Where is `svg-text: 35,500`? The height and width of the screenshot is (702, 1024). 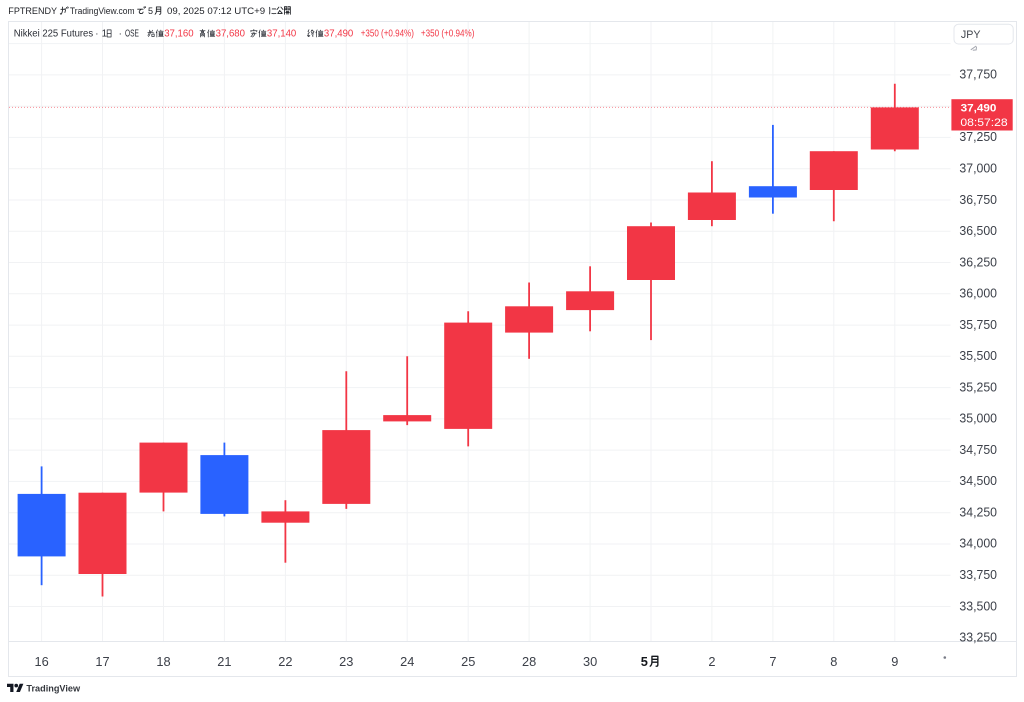
svg-text: 35,500 is located at coordinates (978, 355).